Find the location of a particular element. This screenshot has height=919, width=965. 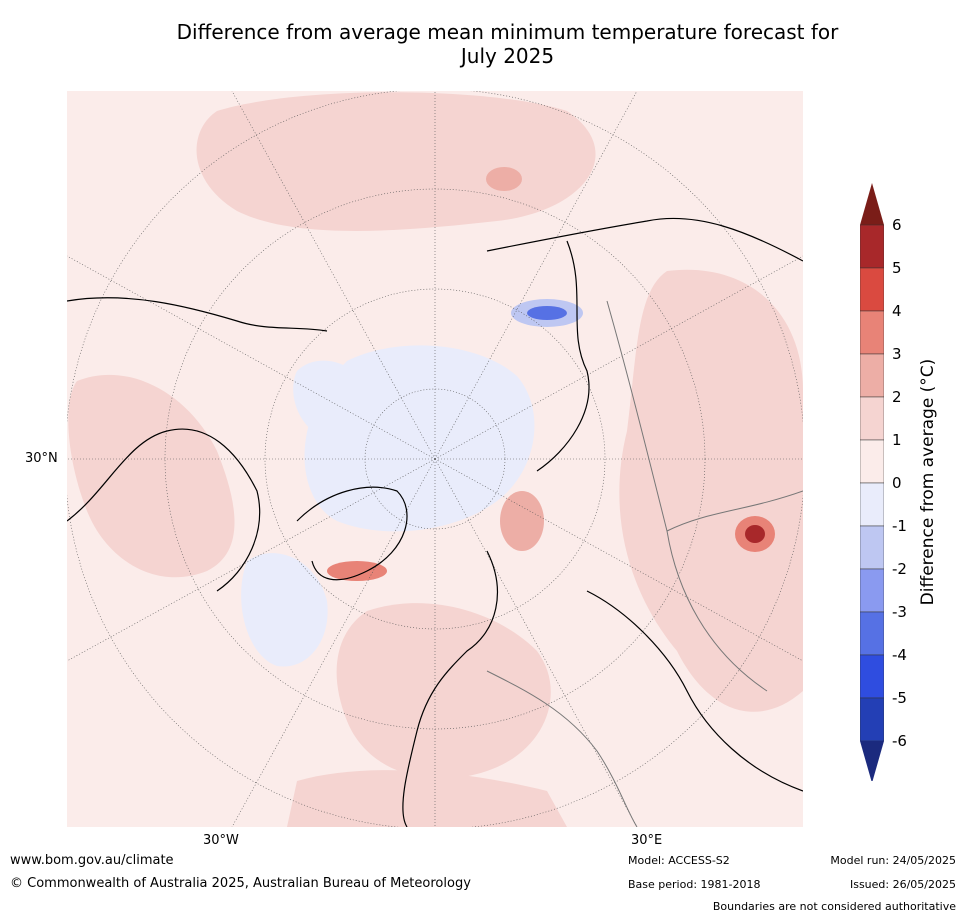

colorbar-tick-label: -2 is located at coordinates (899, 569).